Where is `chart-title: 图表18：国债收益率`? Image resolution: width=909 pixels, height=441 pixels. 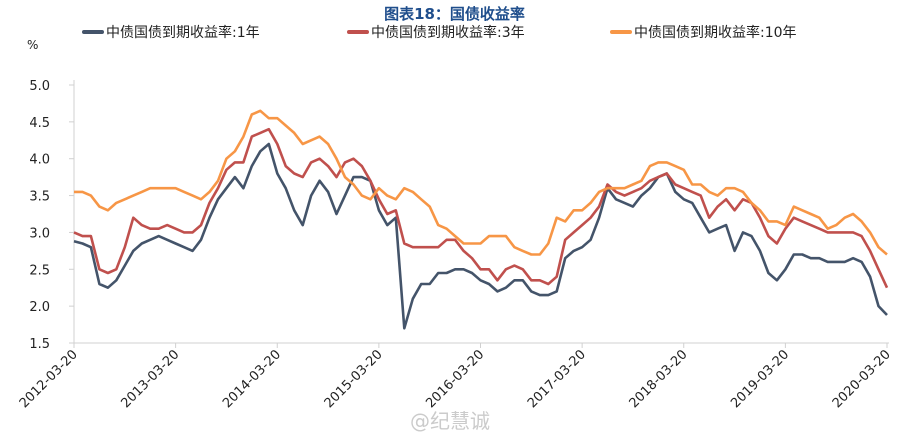 chart-title: 图表18：国债收益率 is located at coordinates (454, 14).